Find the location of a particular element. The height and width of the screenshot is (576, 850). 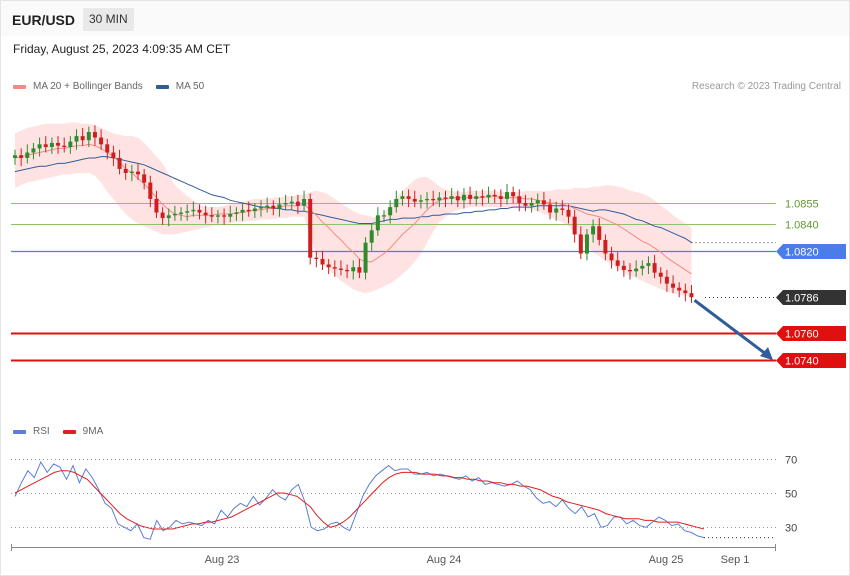

rsi-ma-legend-swatch is located at coordinates (69, 431).